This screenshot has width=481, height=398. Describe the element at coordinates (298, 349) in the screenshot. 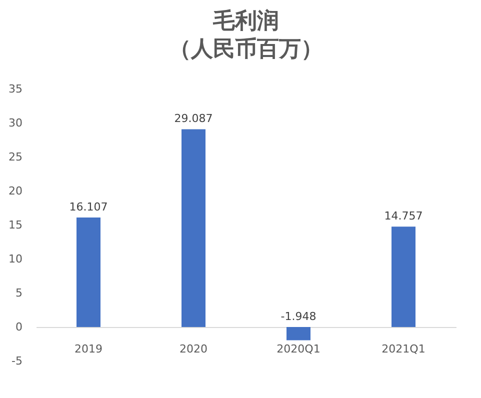

I see `x-tick-label: 2020Q1` at that location.